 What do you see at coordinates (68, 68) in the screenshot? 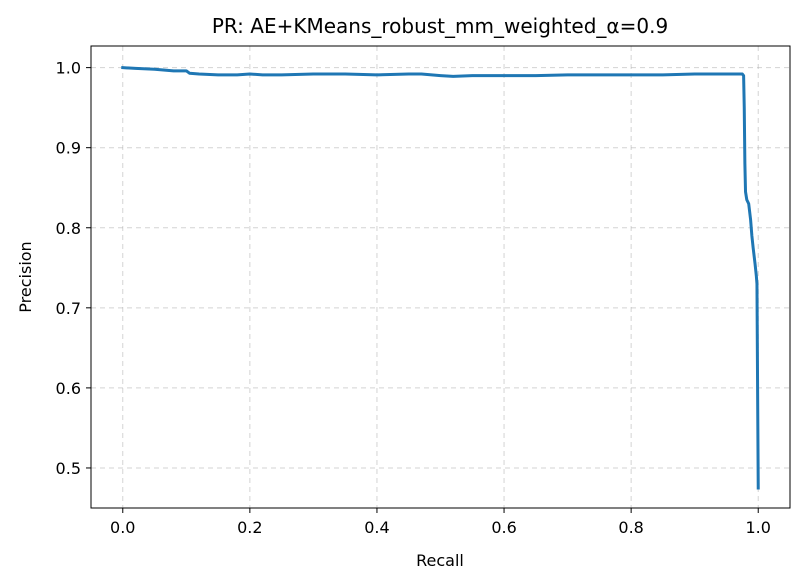
I see `y-tick-label: 1.0` at bounding box center [68, 68].